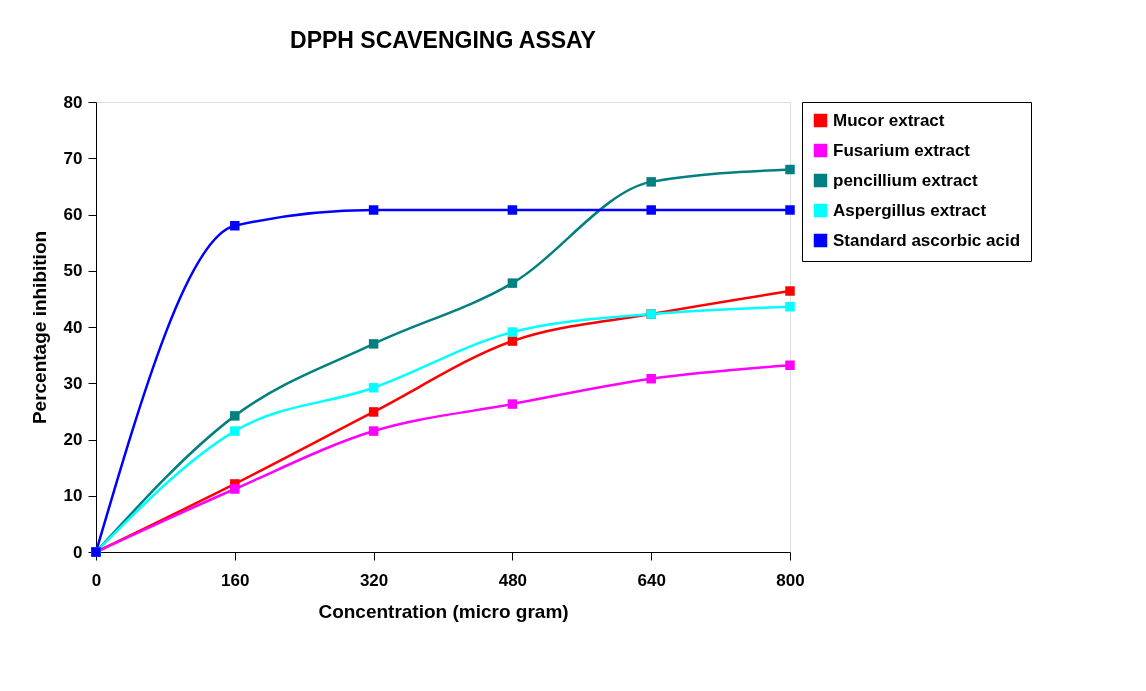 This screenshot has width=1146, height=691. I want to click on x-tick-label: 320, so click(374, 580).